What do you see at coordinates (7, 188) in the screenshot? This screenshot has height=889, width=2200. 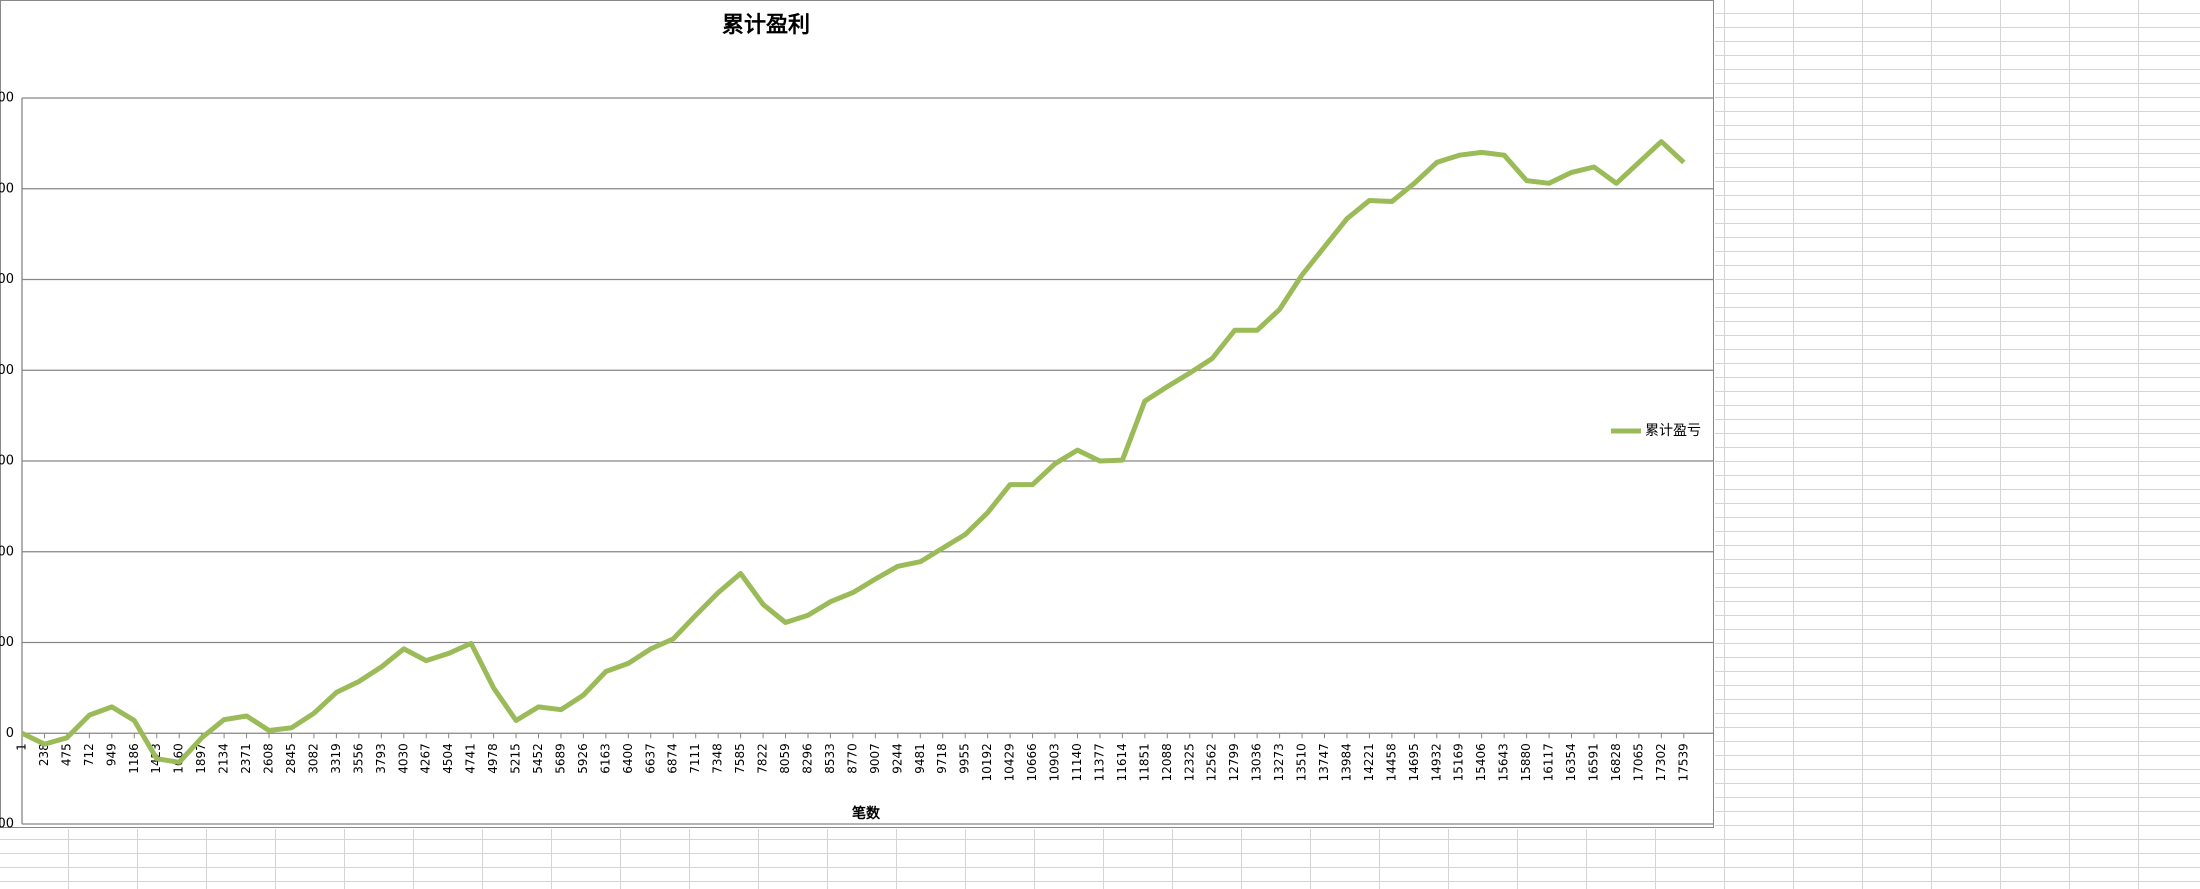 I see `y-tick-label: 6000` at bounding box center [7, 188].